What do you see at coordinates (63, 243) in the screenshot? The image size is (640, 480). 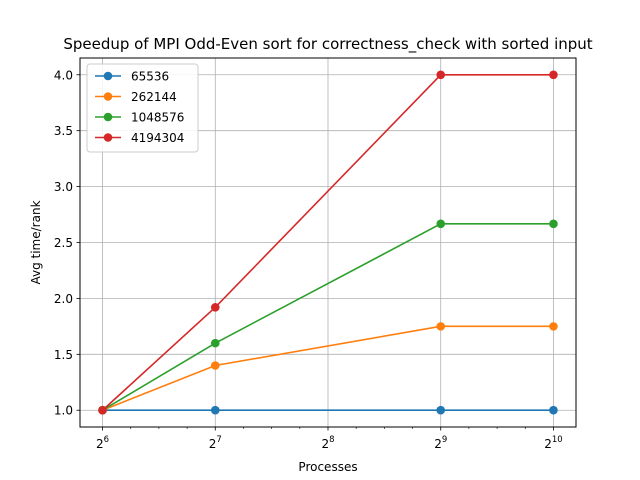 I see `y-tick-label: 2.5` at bounding box center [63, 243].